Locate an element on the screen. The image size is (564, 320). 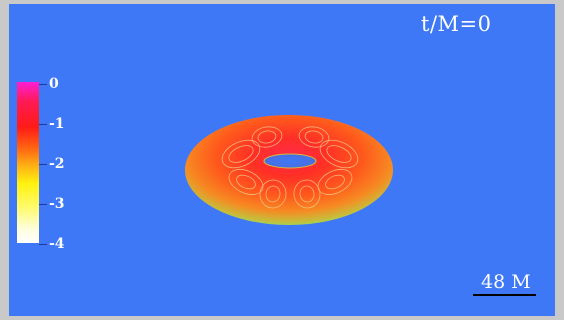
colorbar-tick-1: -1 is located at coordinates (39, 125).